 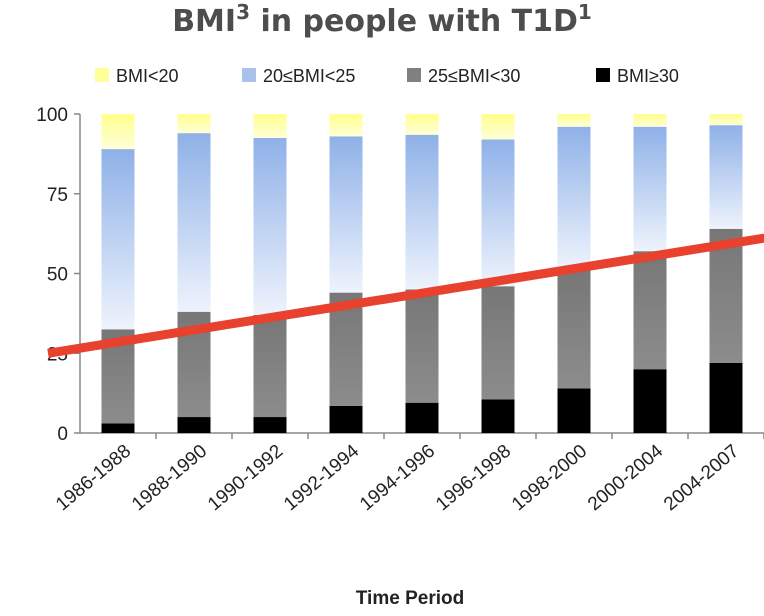 What do you see at coordinates (382, 19) in the screenshot?
I see `chart-title: BMI3 in people with T1D1` at bounding box center [382, 19].